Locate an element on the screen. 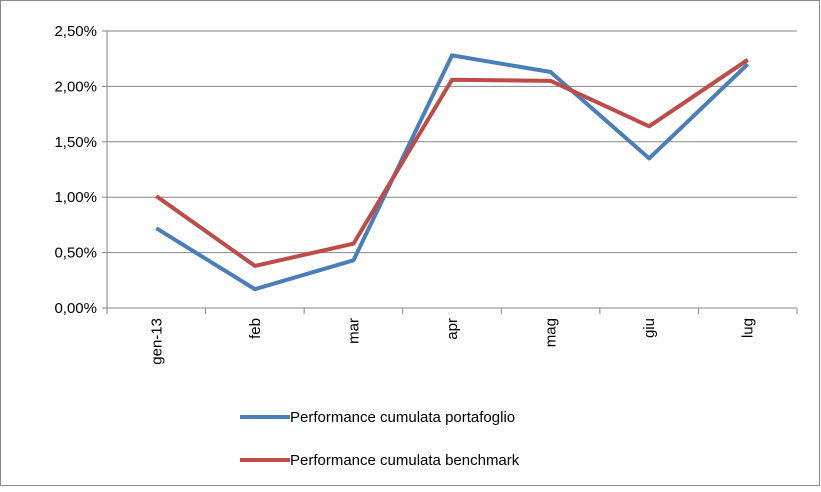 This screenshot has width=821, height=492. x-tick-label: mag is located at coordinates (551, 332).